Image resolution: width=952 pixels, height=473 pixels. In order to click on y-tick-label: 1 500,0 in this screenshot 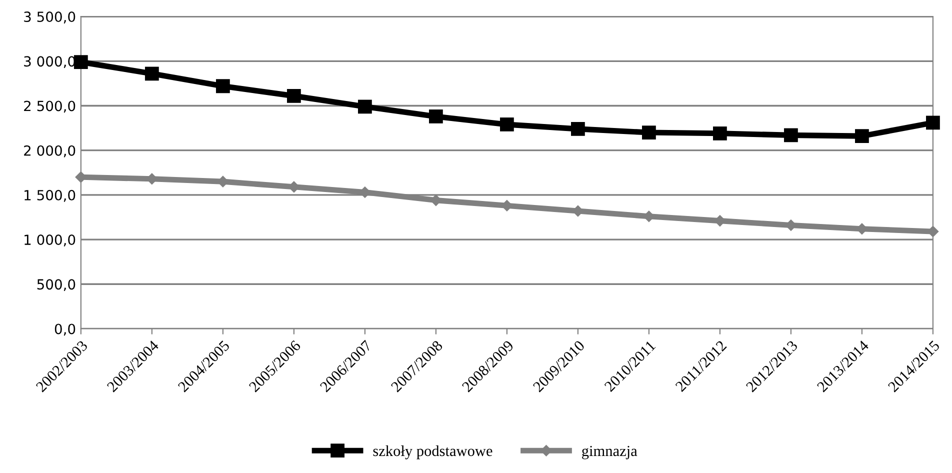, I will do `click(50, 196)`.